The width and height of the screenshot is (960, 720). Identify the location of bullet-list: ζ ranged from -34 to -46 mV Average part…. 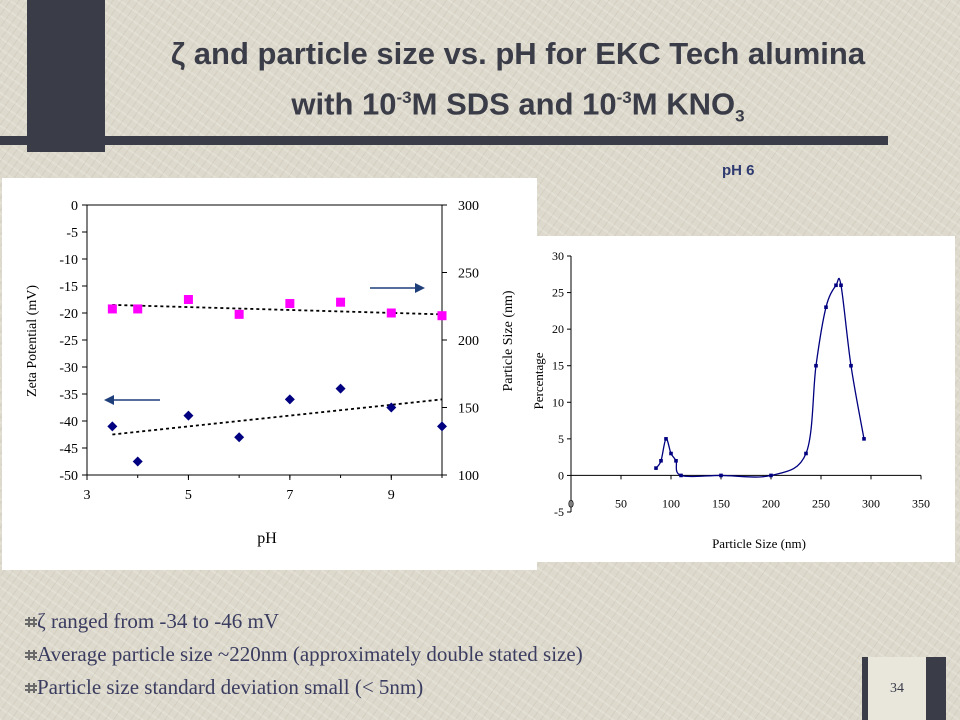
(304, 654).